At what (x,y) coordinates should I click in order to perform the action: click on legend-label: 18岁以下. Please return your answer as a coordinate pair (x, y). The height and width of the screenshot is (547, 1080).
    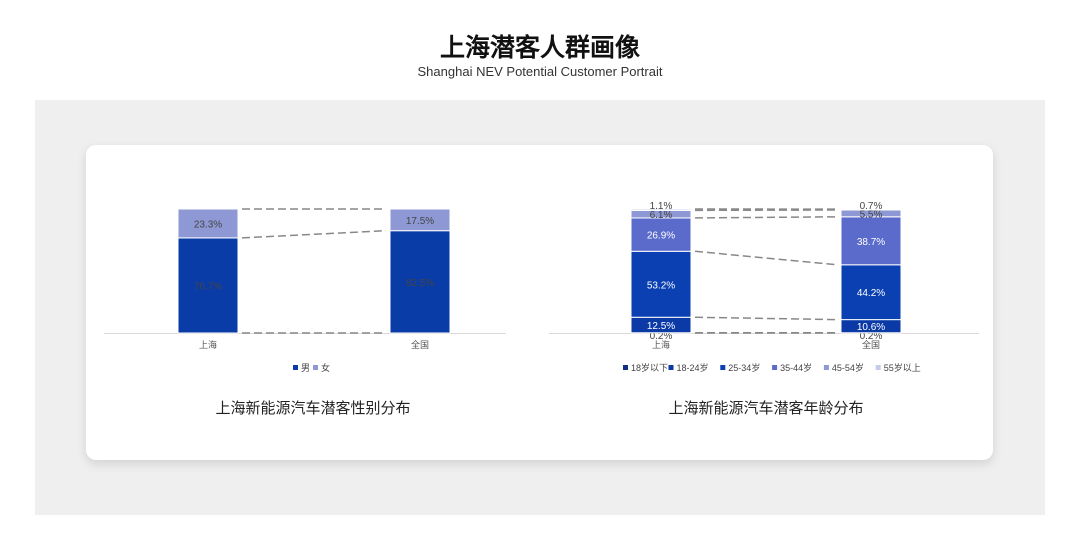
    Looking at the image, I should click on (649, 367).